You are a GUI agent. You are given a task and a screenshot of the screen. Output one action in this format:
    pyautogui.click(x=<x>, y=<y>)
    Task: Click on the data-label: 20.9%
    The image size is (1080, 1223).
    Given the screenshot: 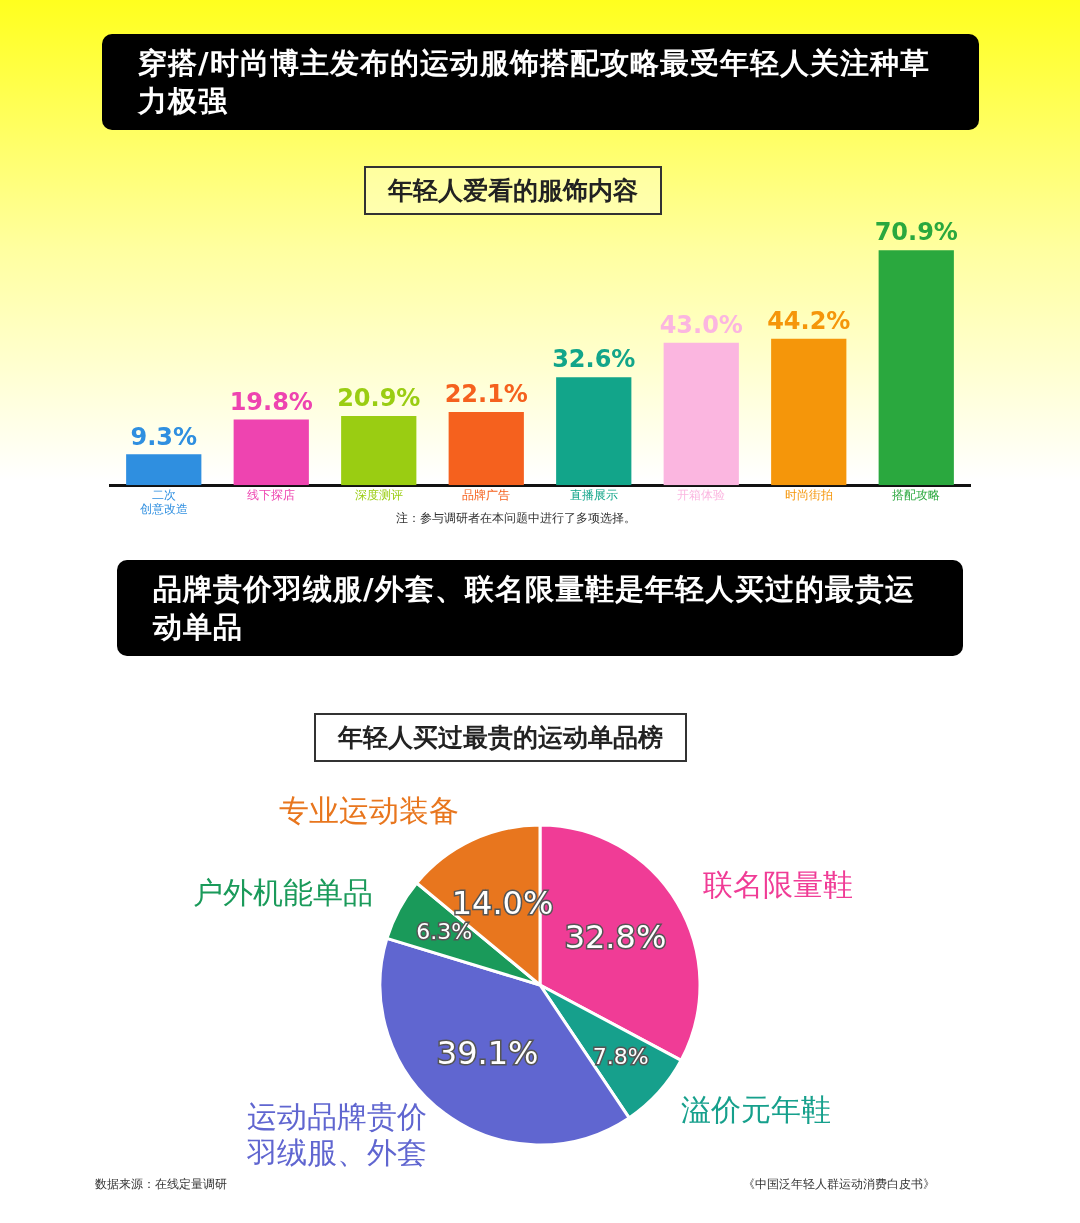 What is the action you would take?
    pyautogui.click(x=379, y=398)
    